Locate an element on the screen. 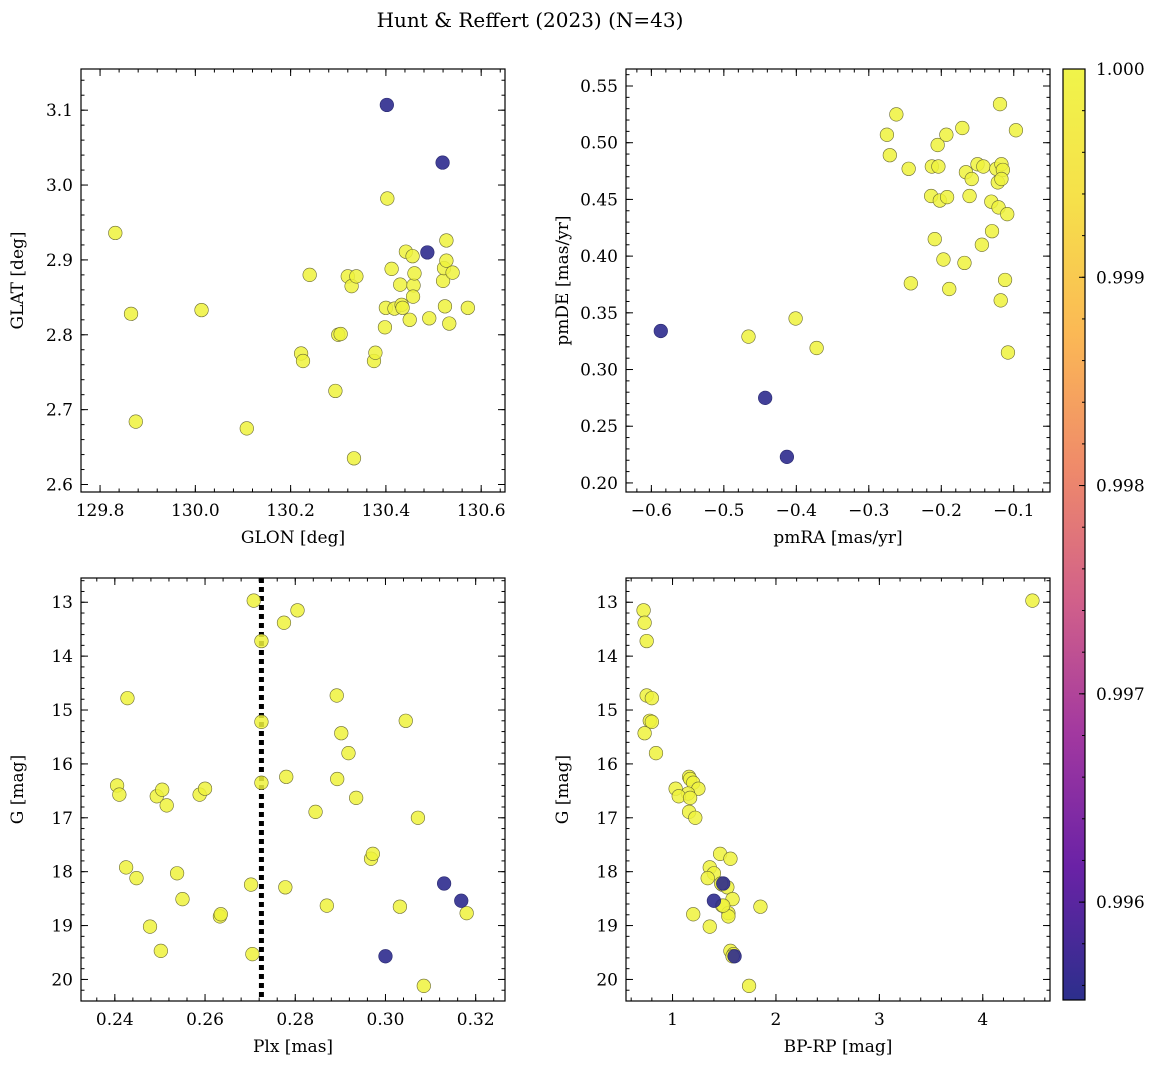 The width and height of the screenshot is (1161, 1068). figure-title: Hunt & Reffert (2023) (N=43) is located at coordinates (530, 20).